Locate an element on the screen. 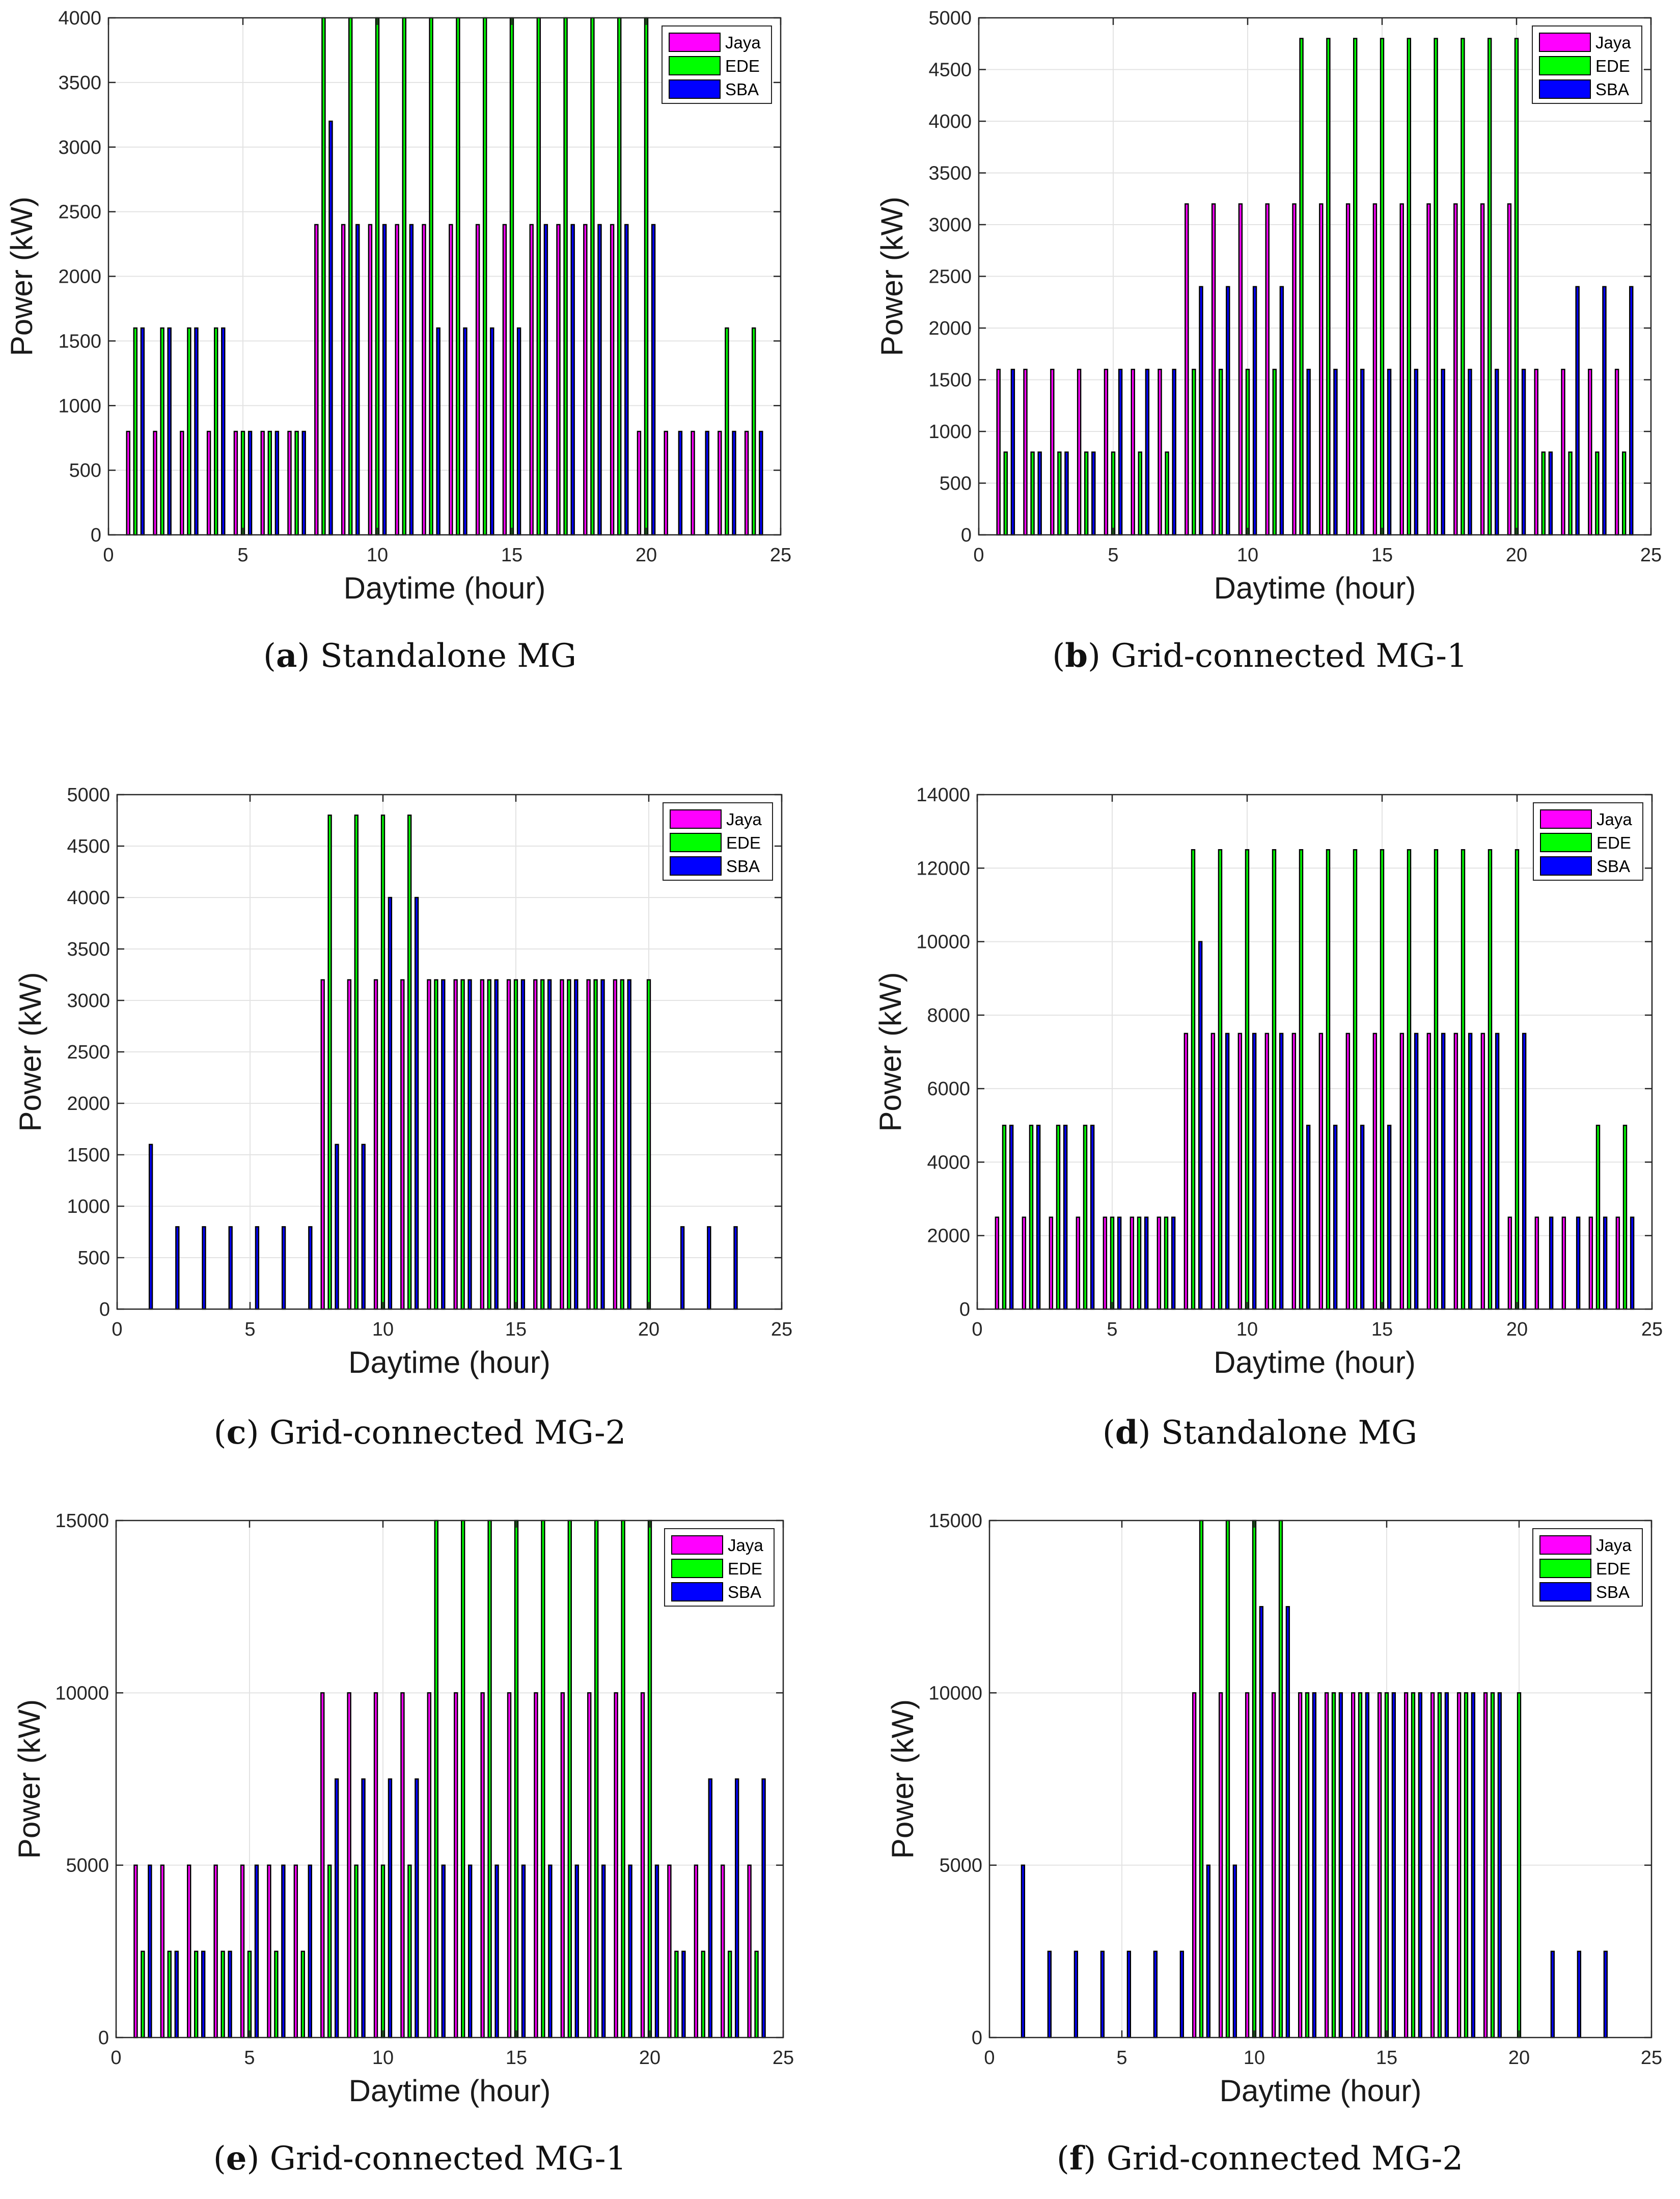  y-tick-label: 2000 is located at coordinates (950, 328).